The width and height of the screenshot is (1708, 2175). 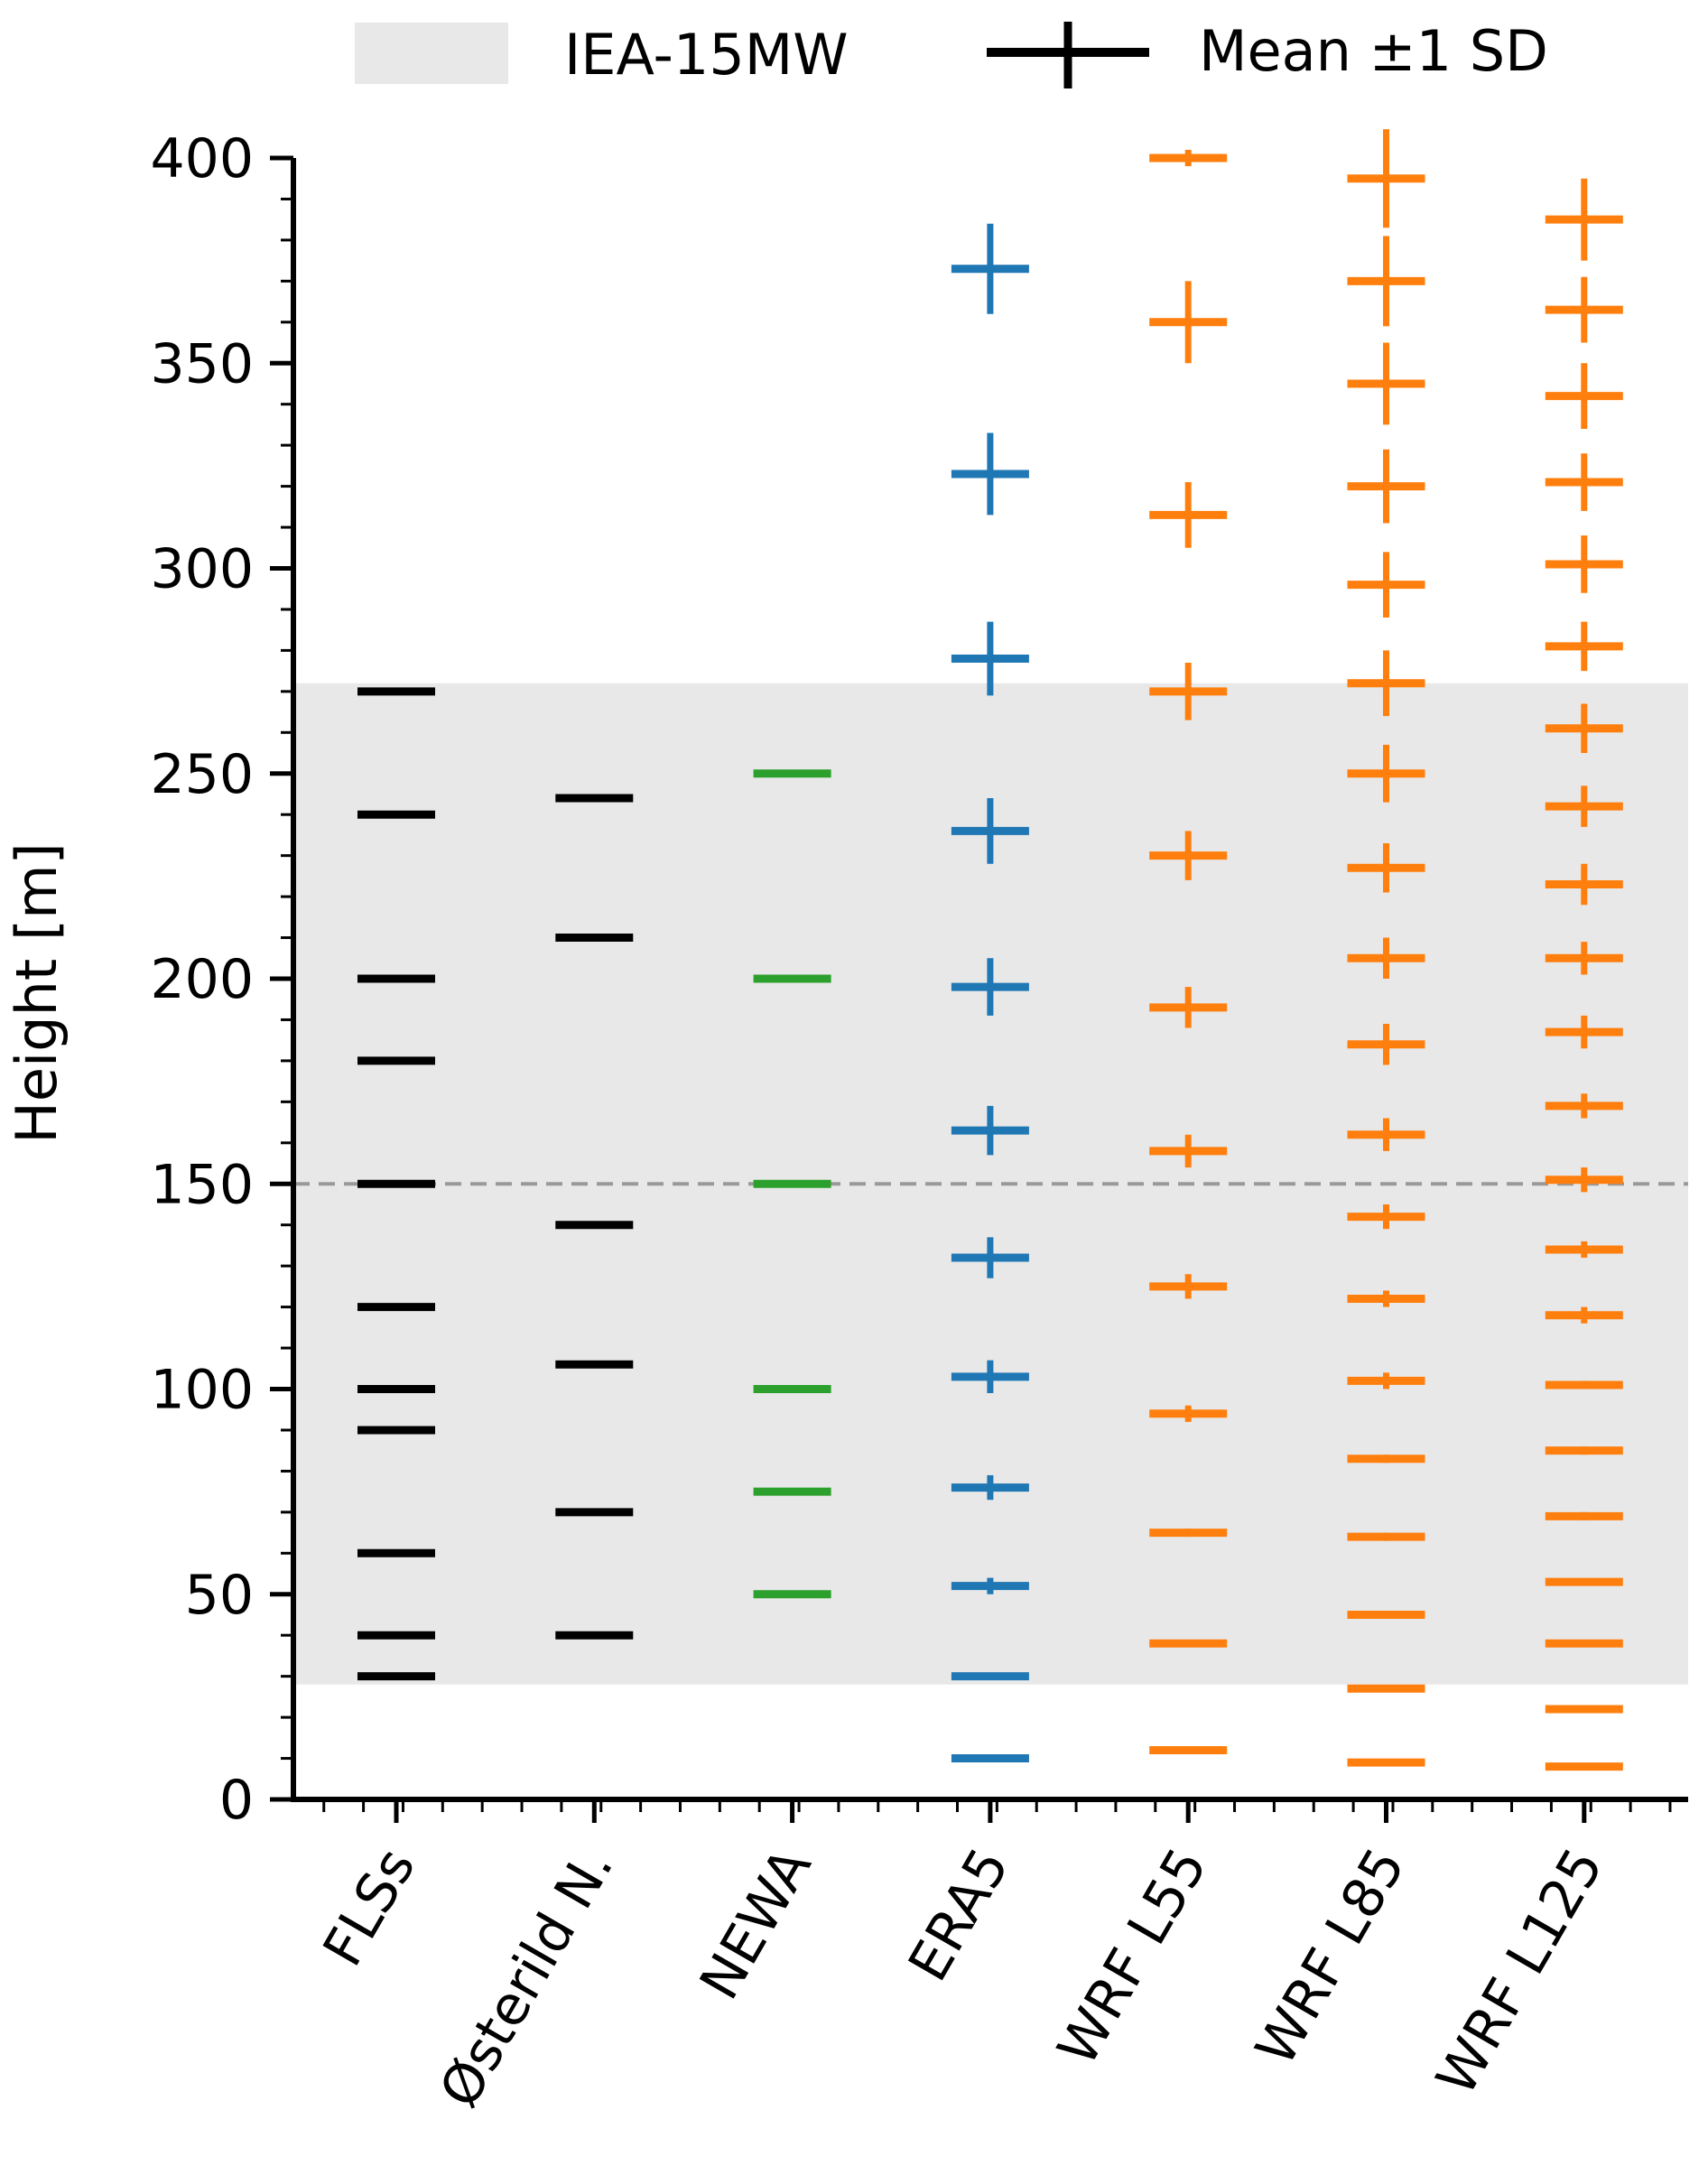 I want to click on x-tick-label: WRF L125, so click(x=1520, y=1972).